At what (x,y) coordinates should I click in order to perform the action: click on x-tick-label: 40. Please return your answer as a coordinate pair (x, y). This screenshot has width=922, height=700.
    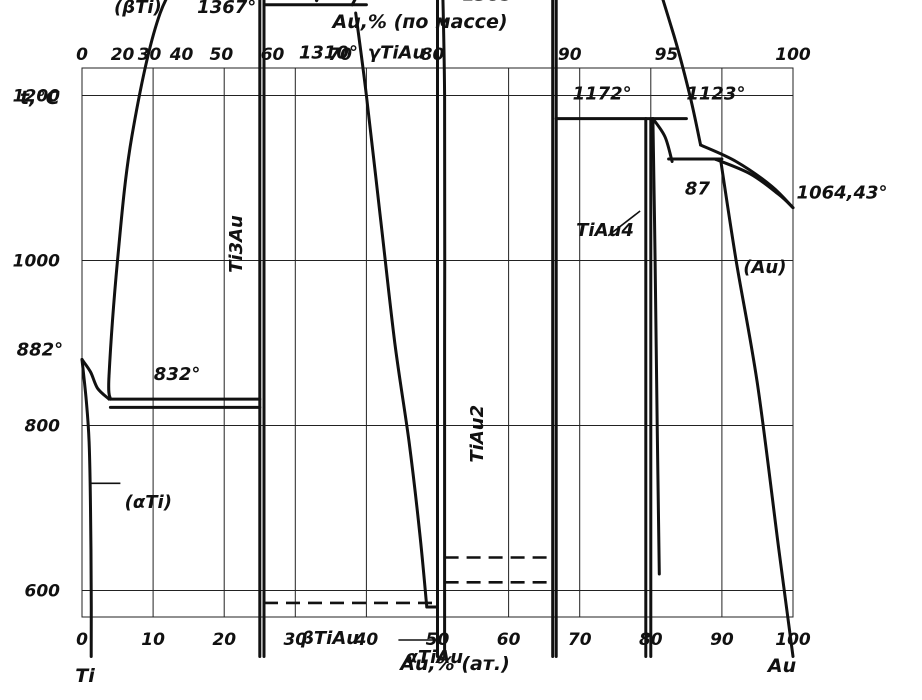
    Looking at the image, I should click on (366, 640).